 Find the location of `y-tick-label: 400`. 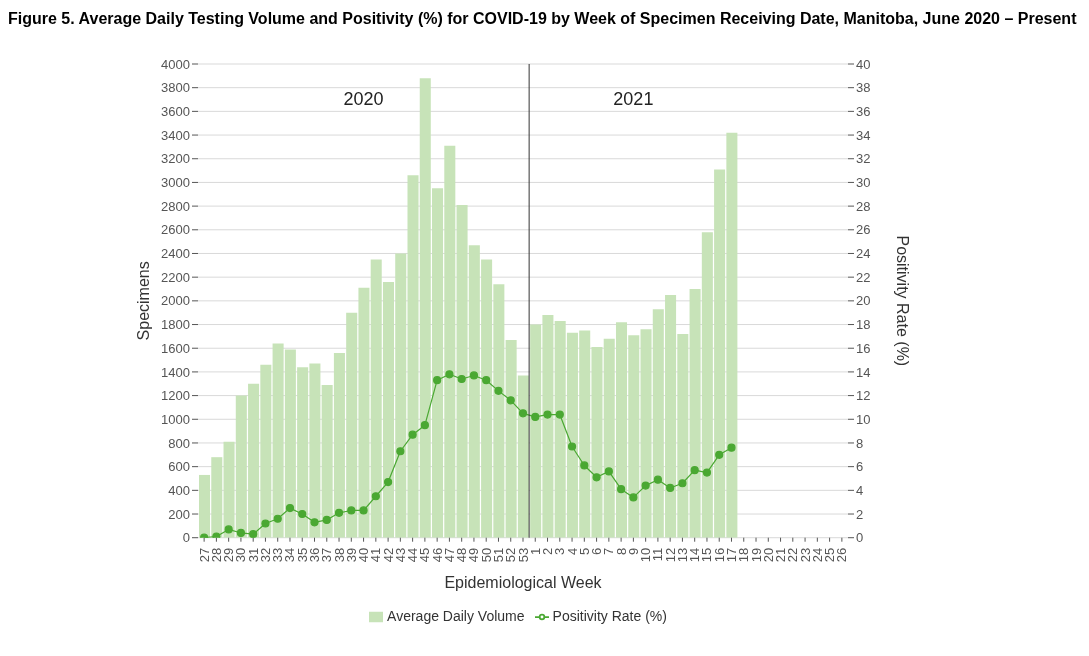

y-tick-label: 400 is located at coordinates (179, 490).